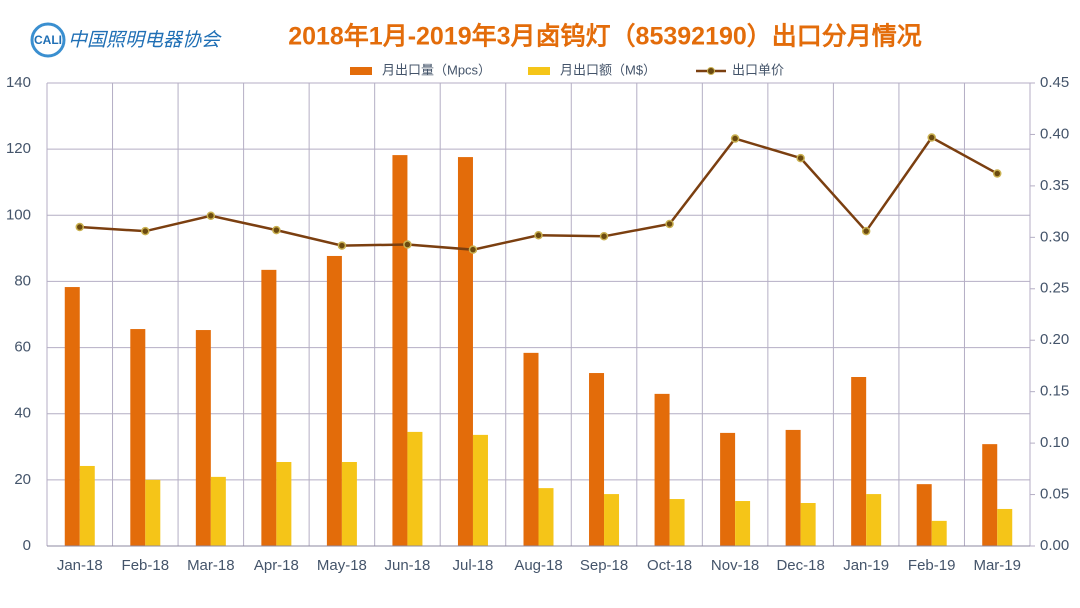 The image size is (1080, 608). I want to click on y2-tick-label: 0.30, so click(1054, 236).